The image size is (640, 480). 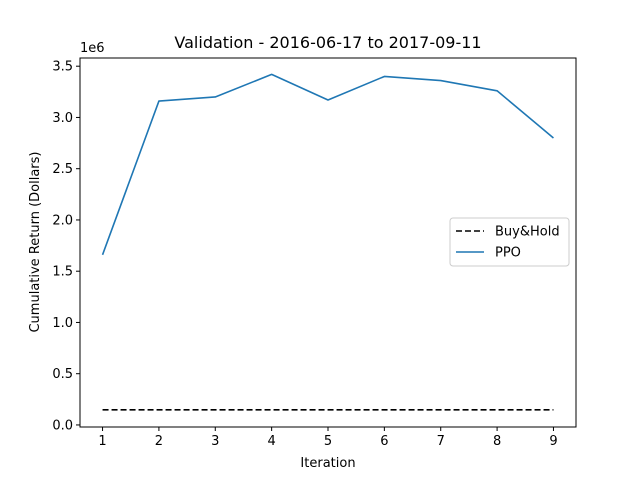 What do you see at coordinates (271, 441) in the screenshot?
I see `x-tick-label: 4` at bounding box center [271, 441].